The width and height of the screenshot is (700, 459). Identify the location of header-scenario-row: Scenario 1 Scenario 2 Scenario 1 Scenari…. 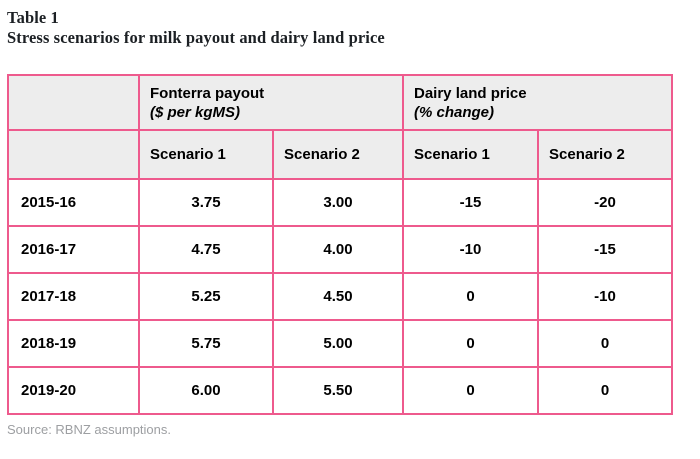
(340, 154).